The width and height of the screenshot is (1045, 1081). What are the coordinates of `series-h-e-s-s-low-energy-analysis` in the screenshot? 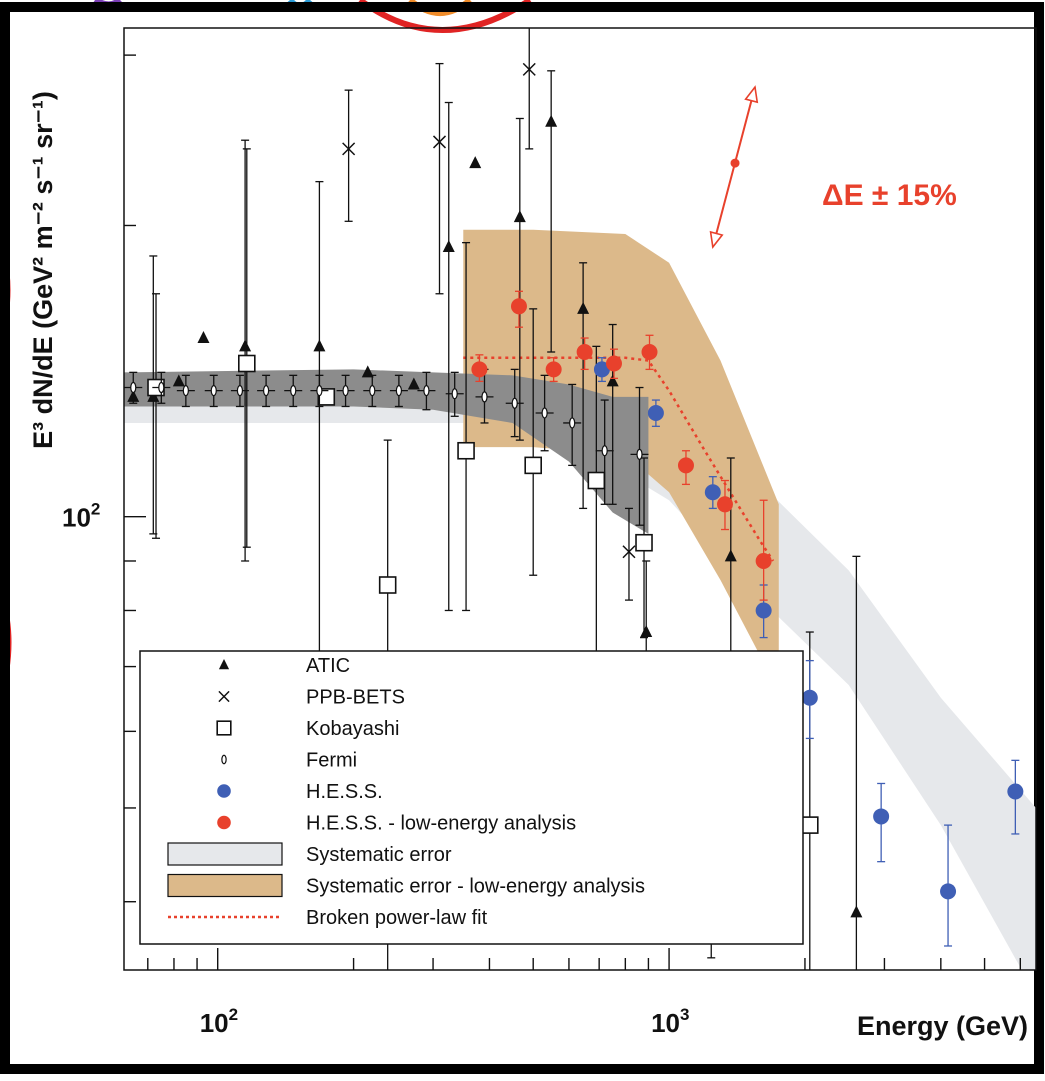 It's located at (621, 445).